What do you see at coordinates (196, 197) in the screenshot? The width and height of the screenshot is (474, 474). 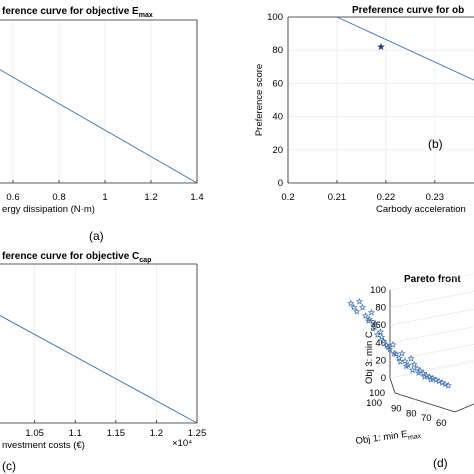 I see `panel-a-xtick-label: 1.4` at bounding box center [196, 197].